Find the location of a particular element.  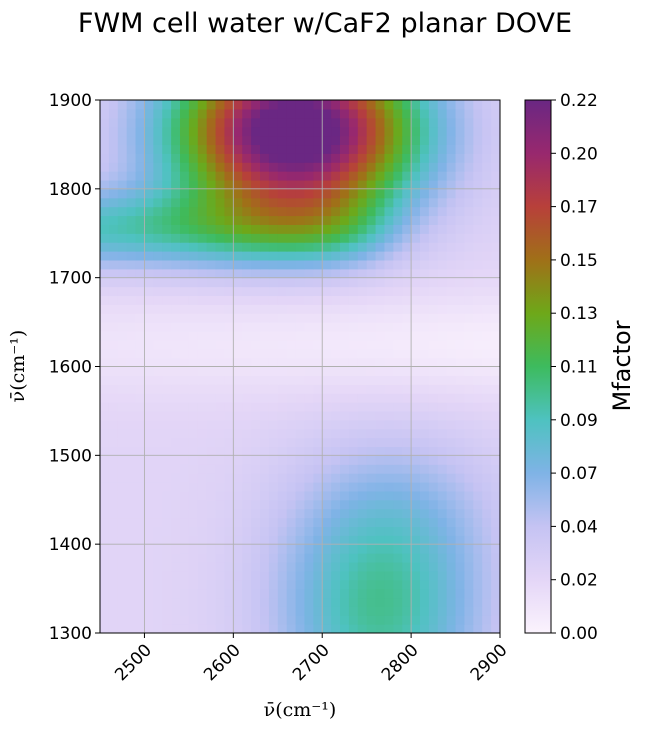

colorbar-tick-label: 0.02 is located at coordinates (579, 581).